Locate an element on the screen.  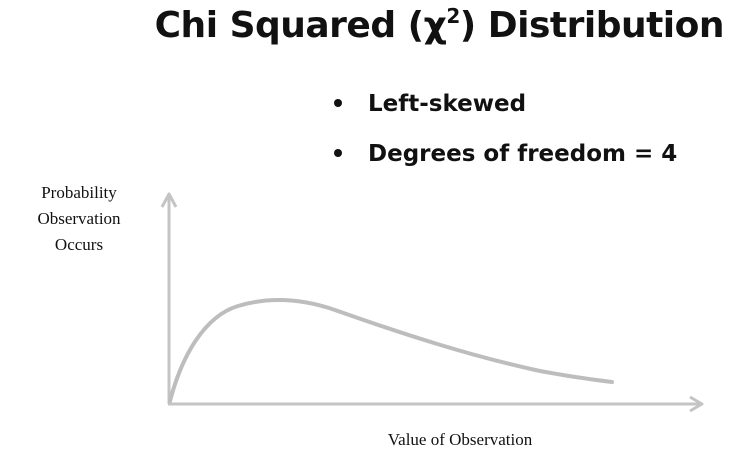
y-axis-label-line: Occurs is located at coordinates (79, 244).